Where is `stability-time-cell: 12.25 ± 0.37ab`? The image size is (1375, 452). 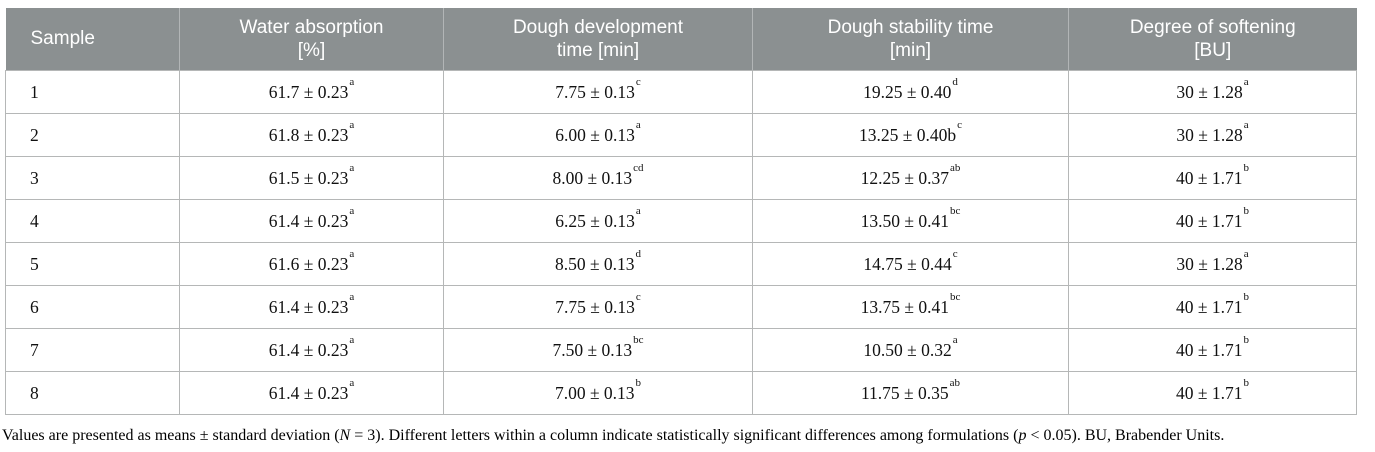 stability-time-cell: 12.25 ± 0.37ab is located at coordinates (910, 178).